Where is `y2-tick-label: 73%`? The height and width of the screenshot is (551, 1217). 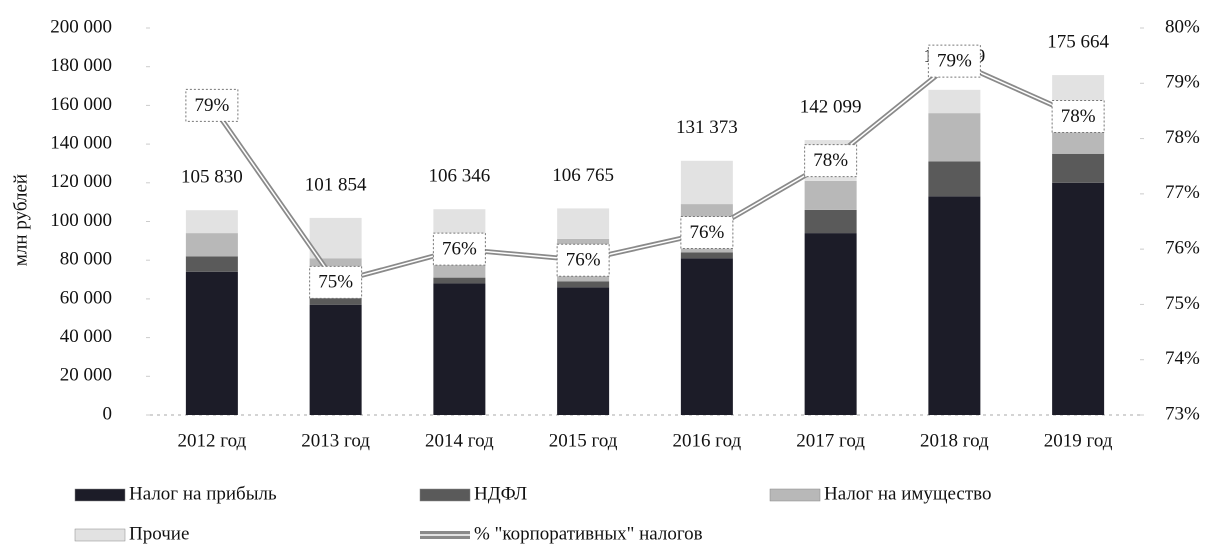
y2-tick-label: 73% is located at coordinates (1182, 413).